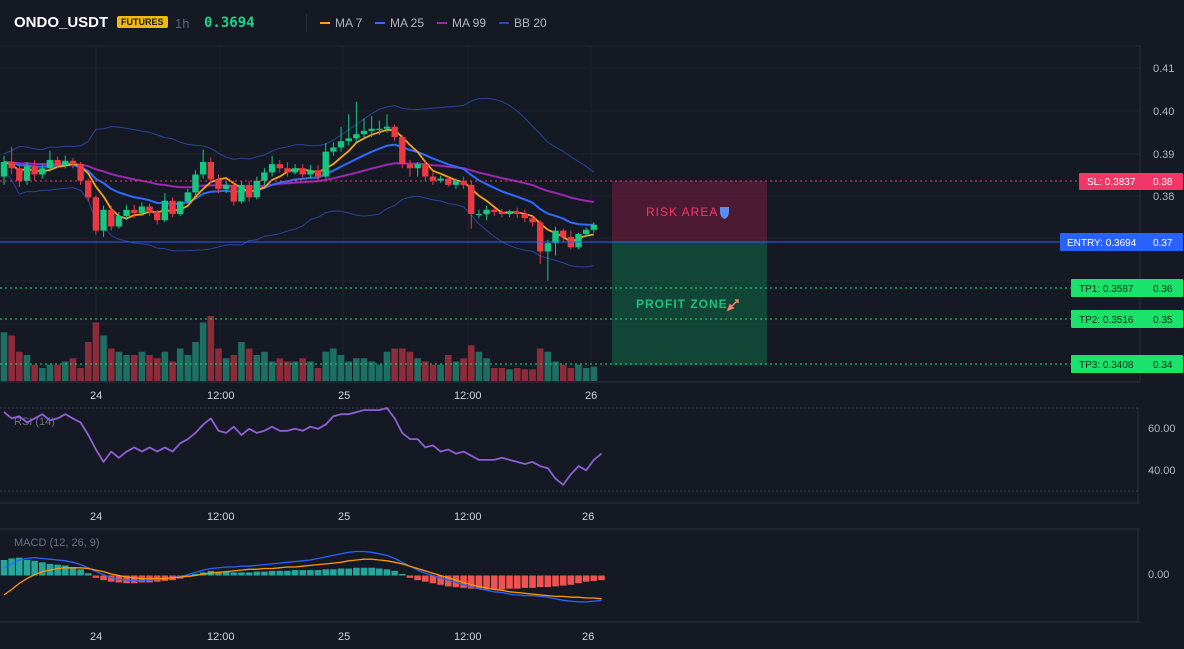  I want to click on tp2-label-value: 0.35, so click(1163, 320).